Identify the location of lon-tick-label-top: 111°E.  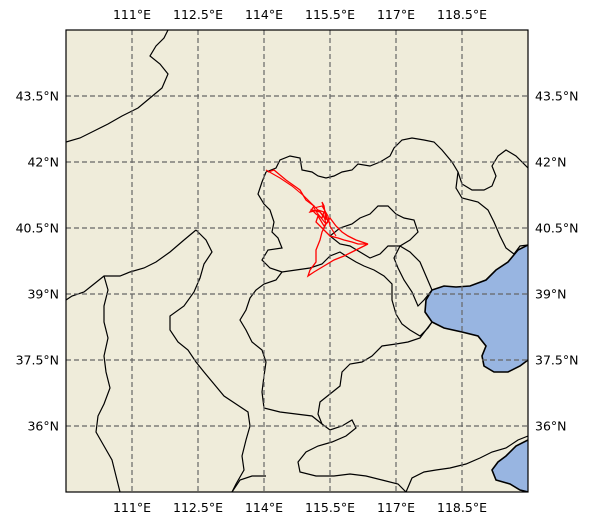
(132, 14).